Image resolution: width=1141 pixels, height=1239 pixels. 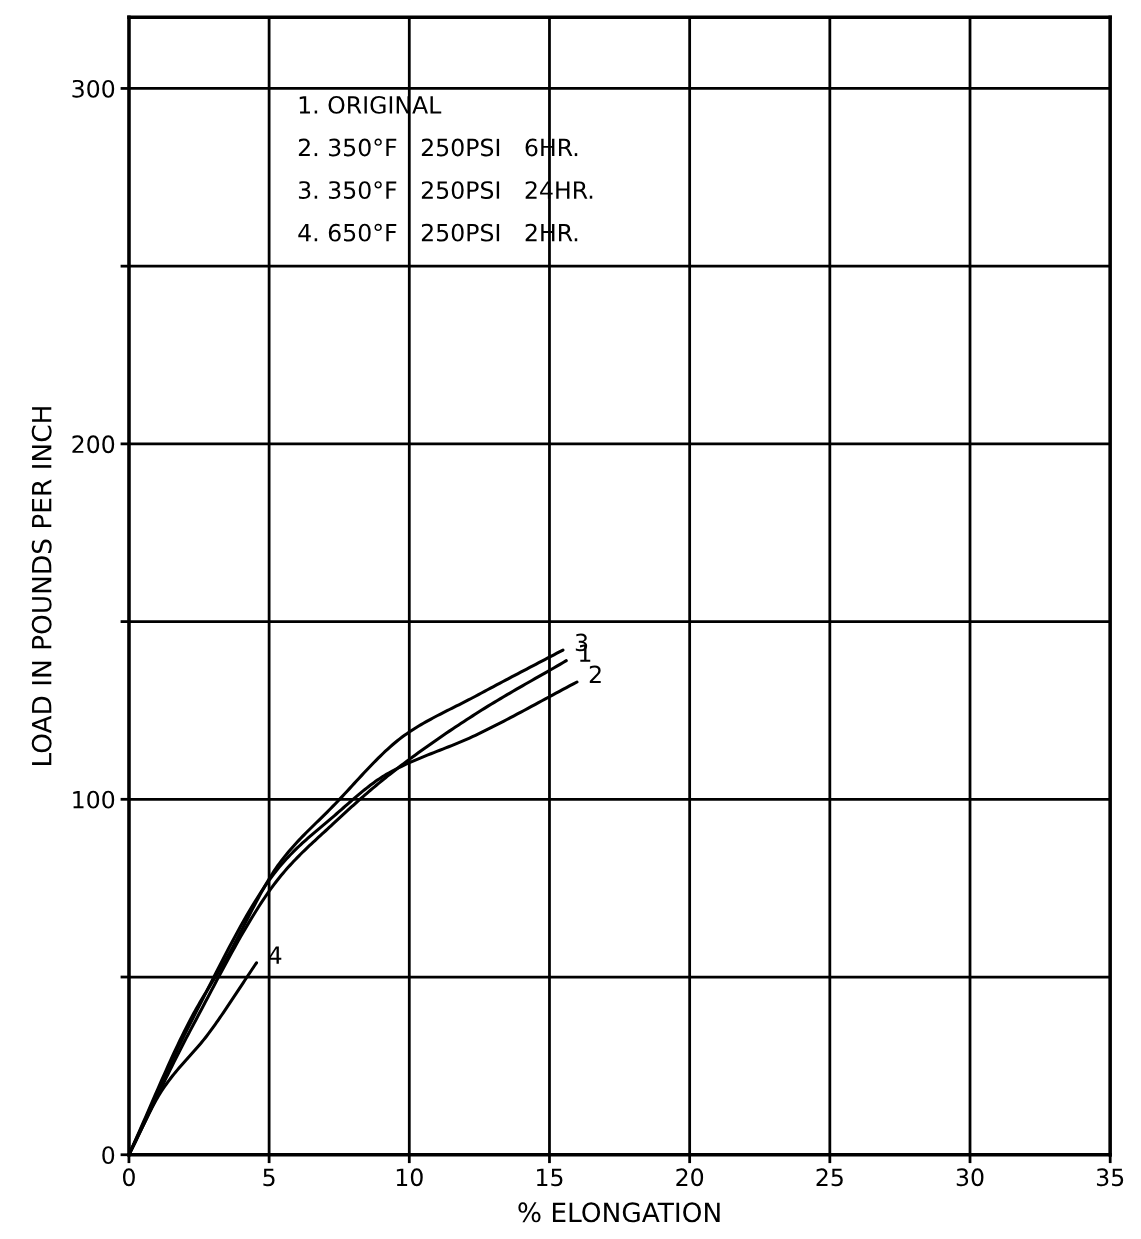 What do you see at coordinates (619, 1212) in the screenshot?
I see `x-axis-title: % ELONGATION` at bounding box center [619, 1212].